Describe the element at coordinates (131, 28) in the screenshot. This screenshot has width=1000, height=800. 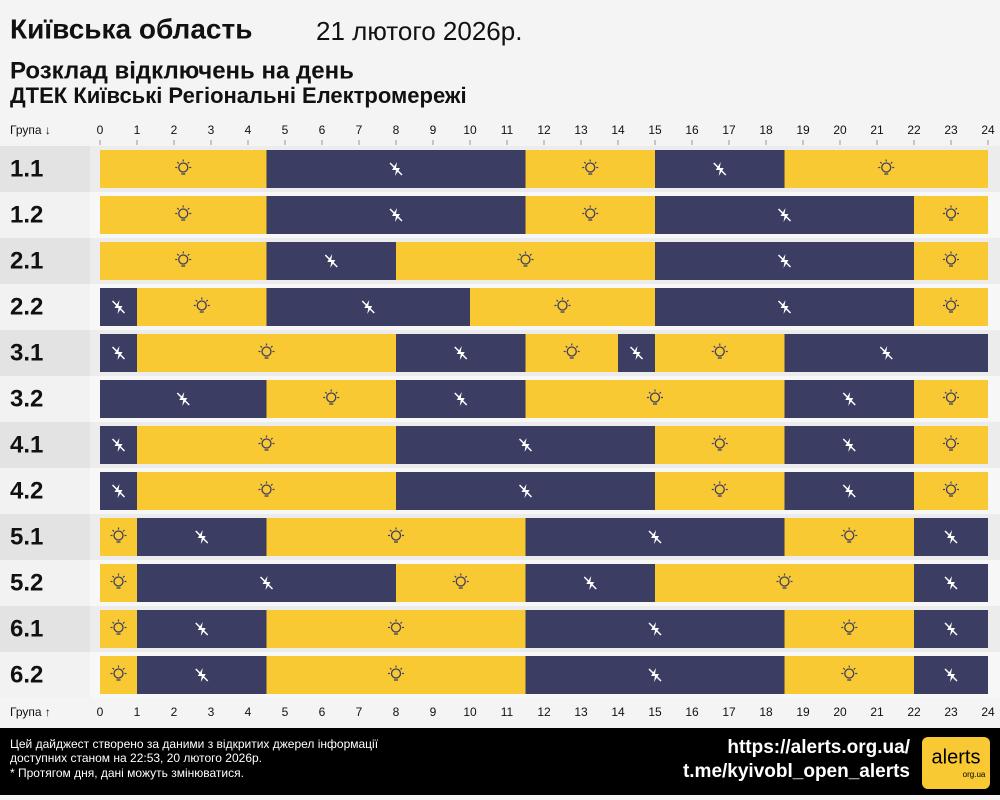
I see `title: Київська область` at that location.